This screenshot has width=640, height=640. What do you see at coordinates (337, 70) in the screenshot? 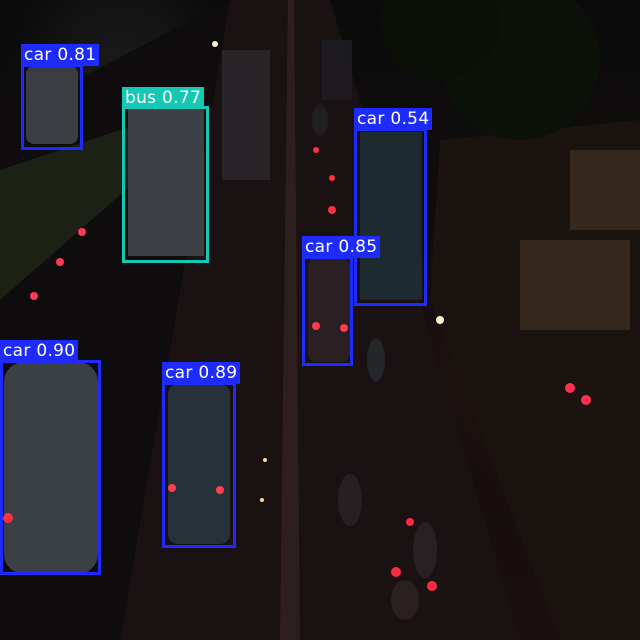
I see `vehicle-background` at bounding box center [337, 70].